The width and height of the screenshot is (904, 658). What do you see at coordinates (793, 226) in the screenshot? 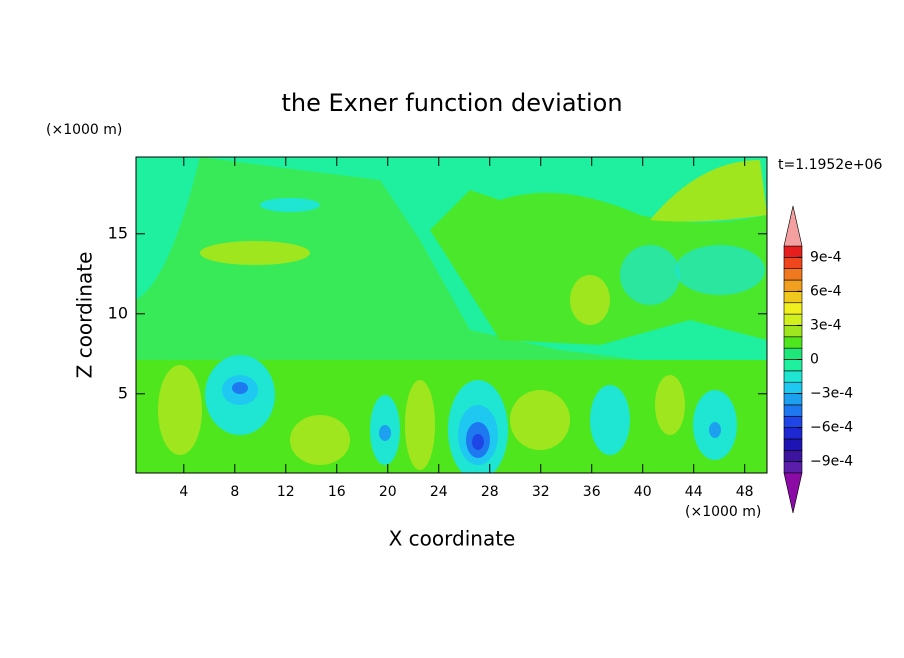
I see `colorbar-over` at bounding box center [793, 226].